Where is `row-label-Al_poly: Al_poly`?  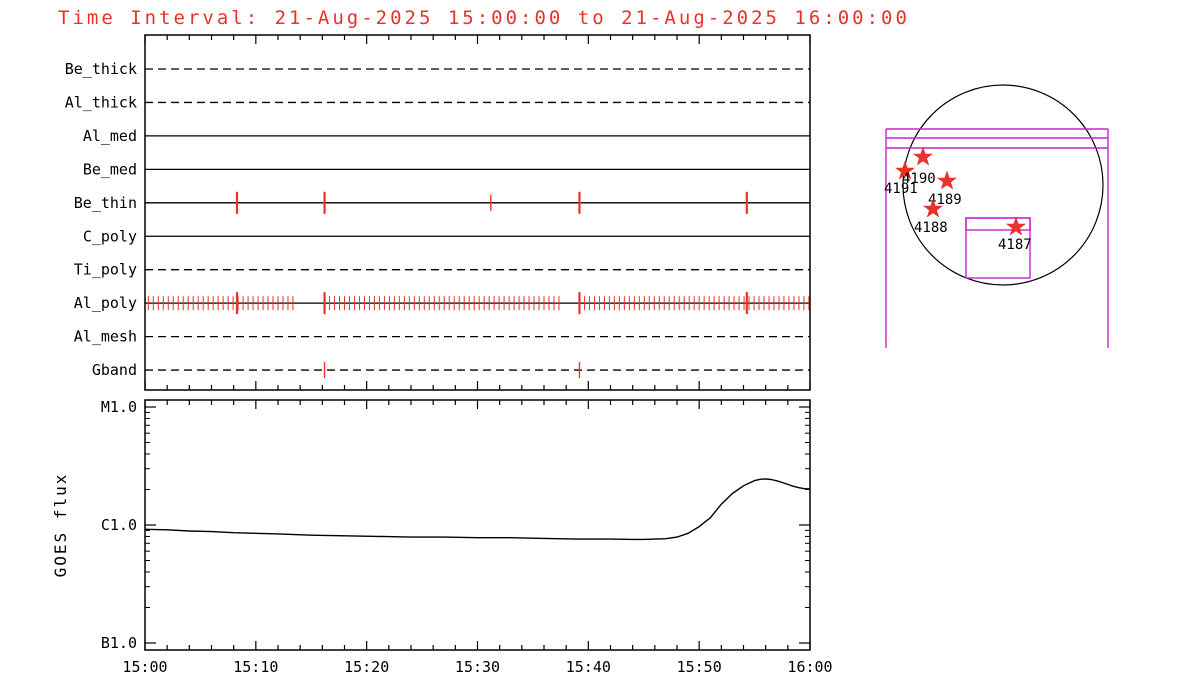 row-label-Al_poly: Al_poly is located at coordinates (105, 303).